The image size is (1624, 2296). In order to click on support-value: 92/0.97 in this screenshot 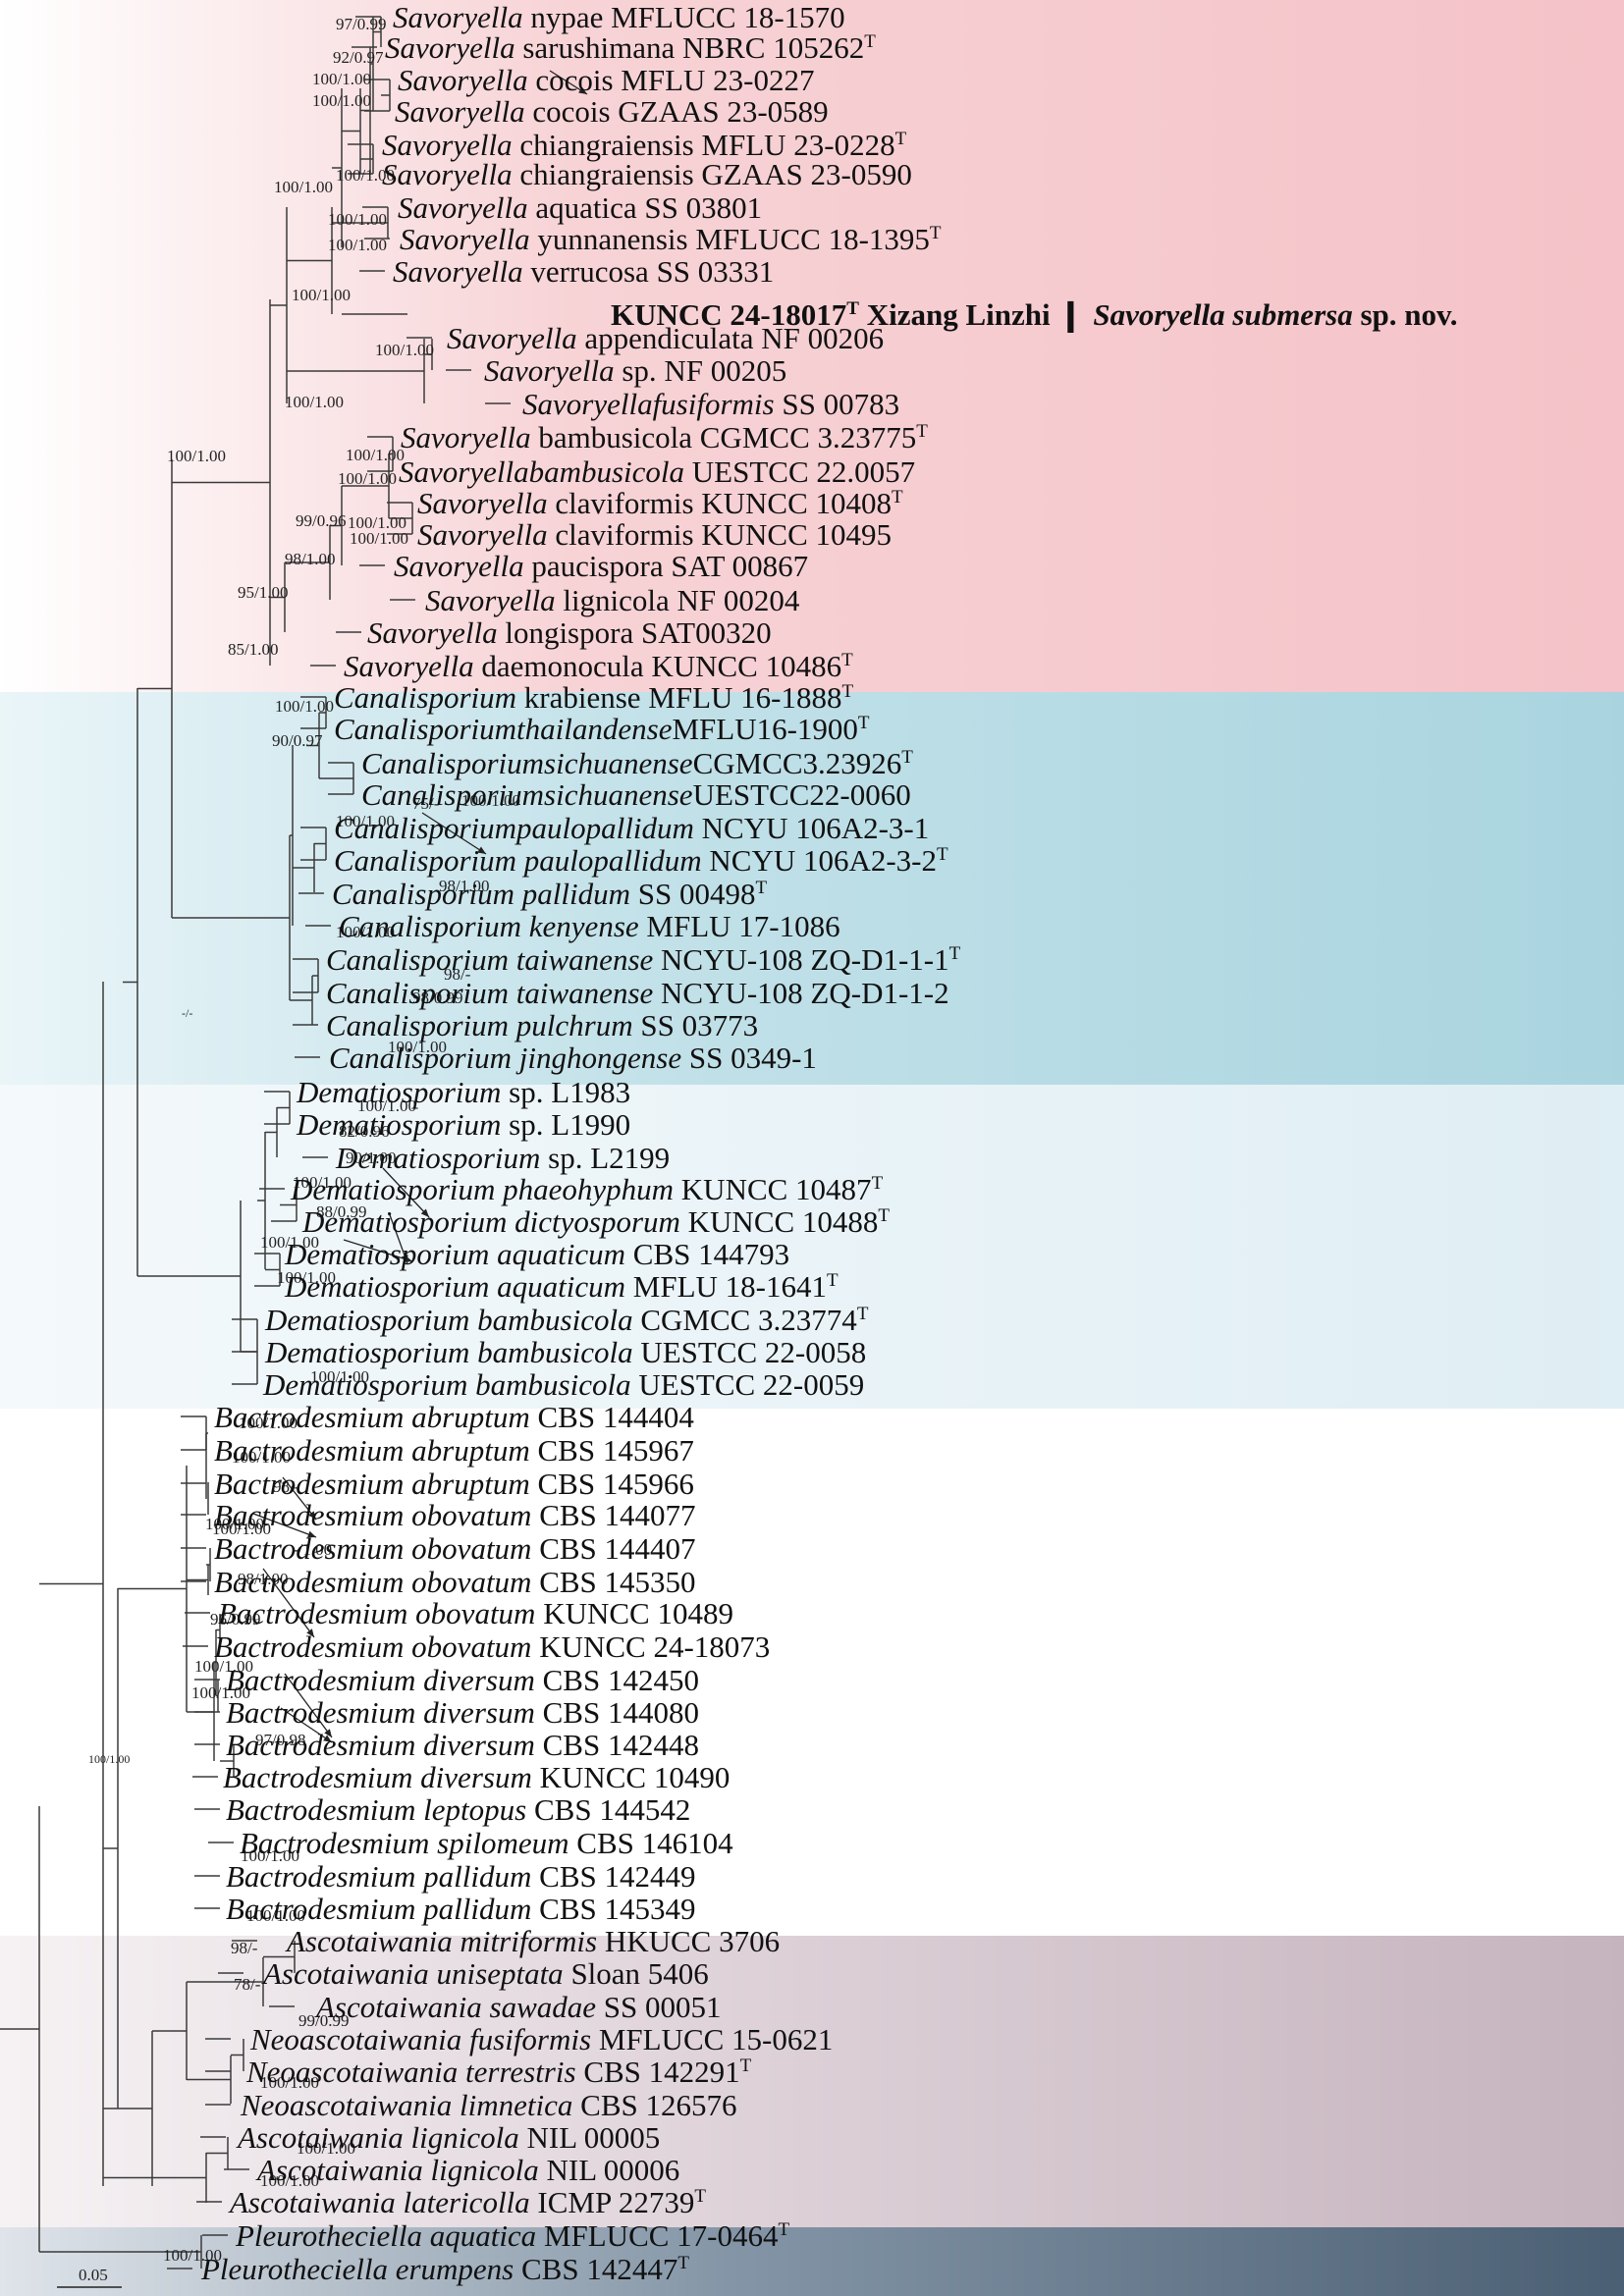, I will do `click(358, 57)`.